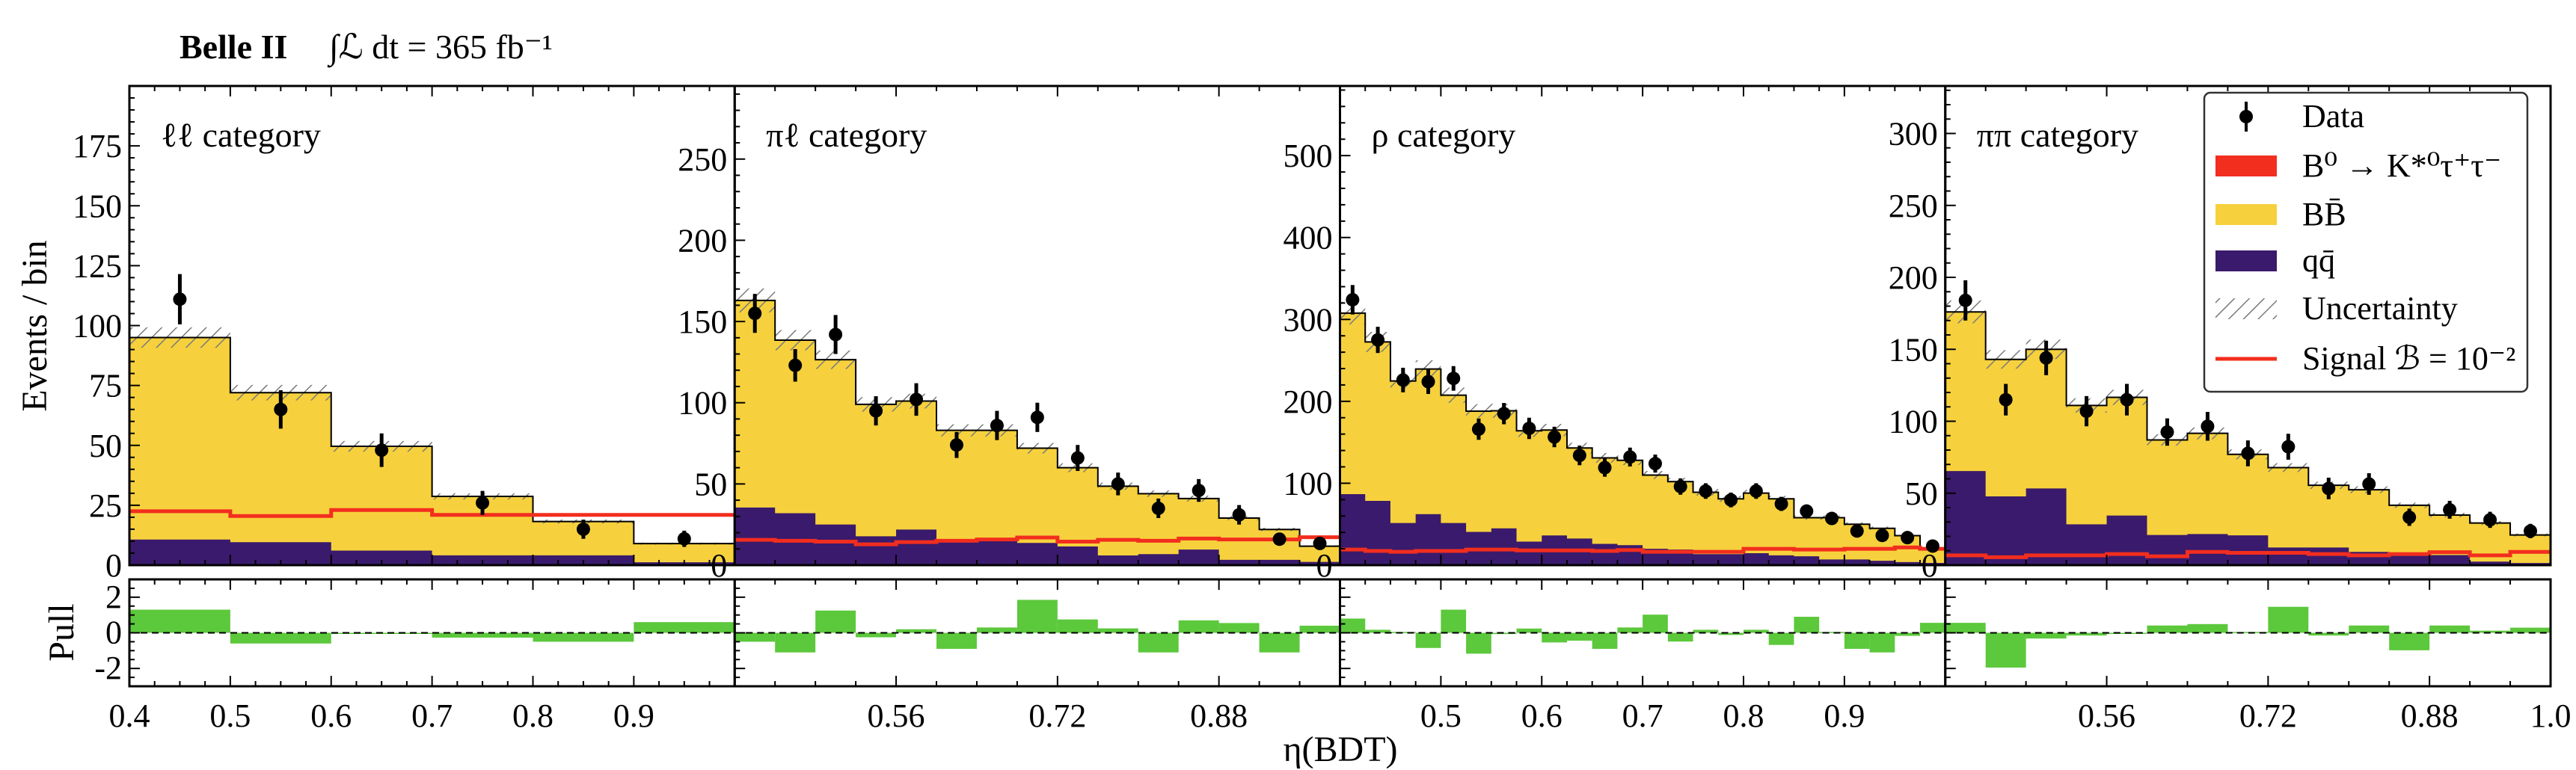  Describe the element at coordinates (1642, 549) in the screenshot. I see `signal-line` at that location.